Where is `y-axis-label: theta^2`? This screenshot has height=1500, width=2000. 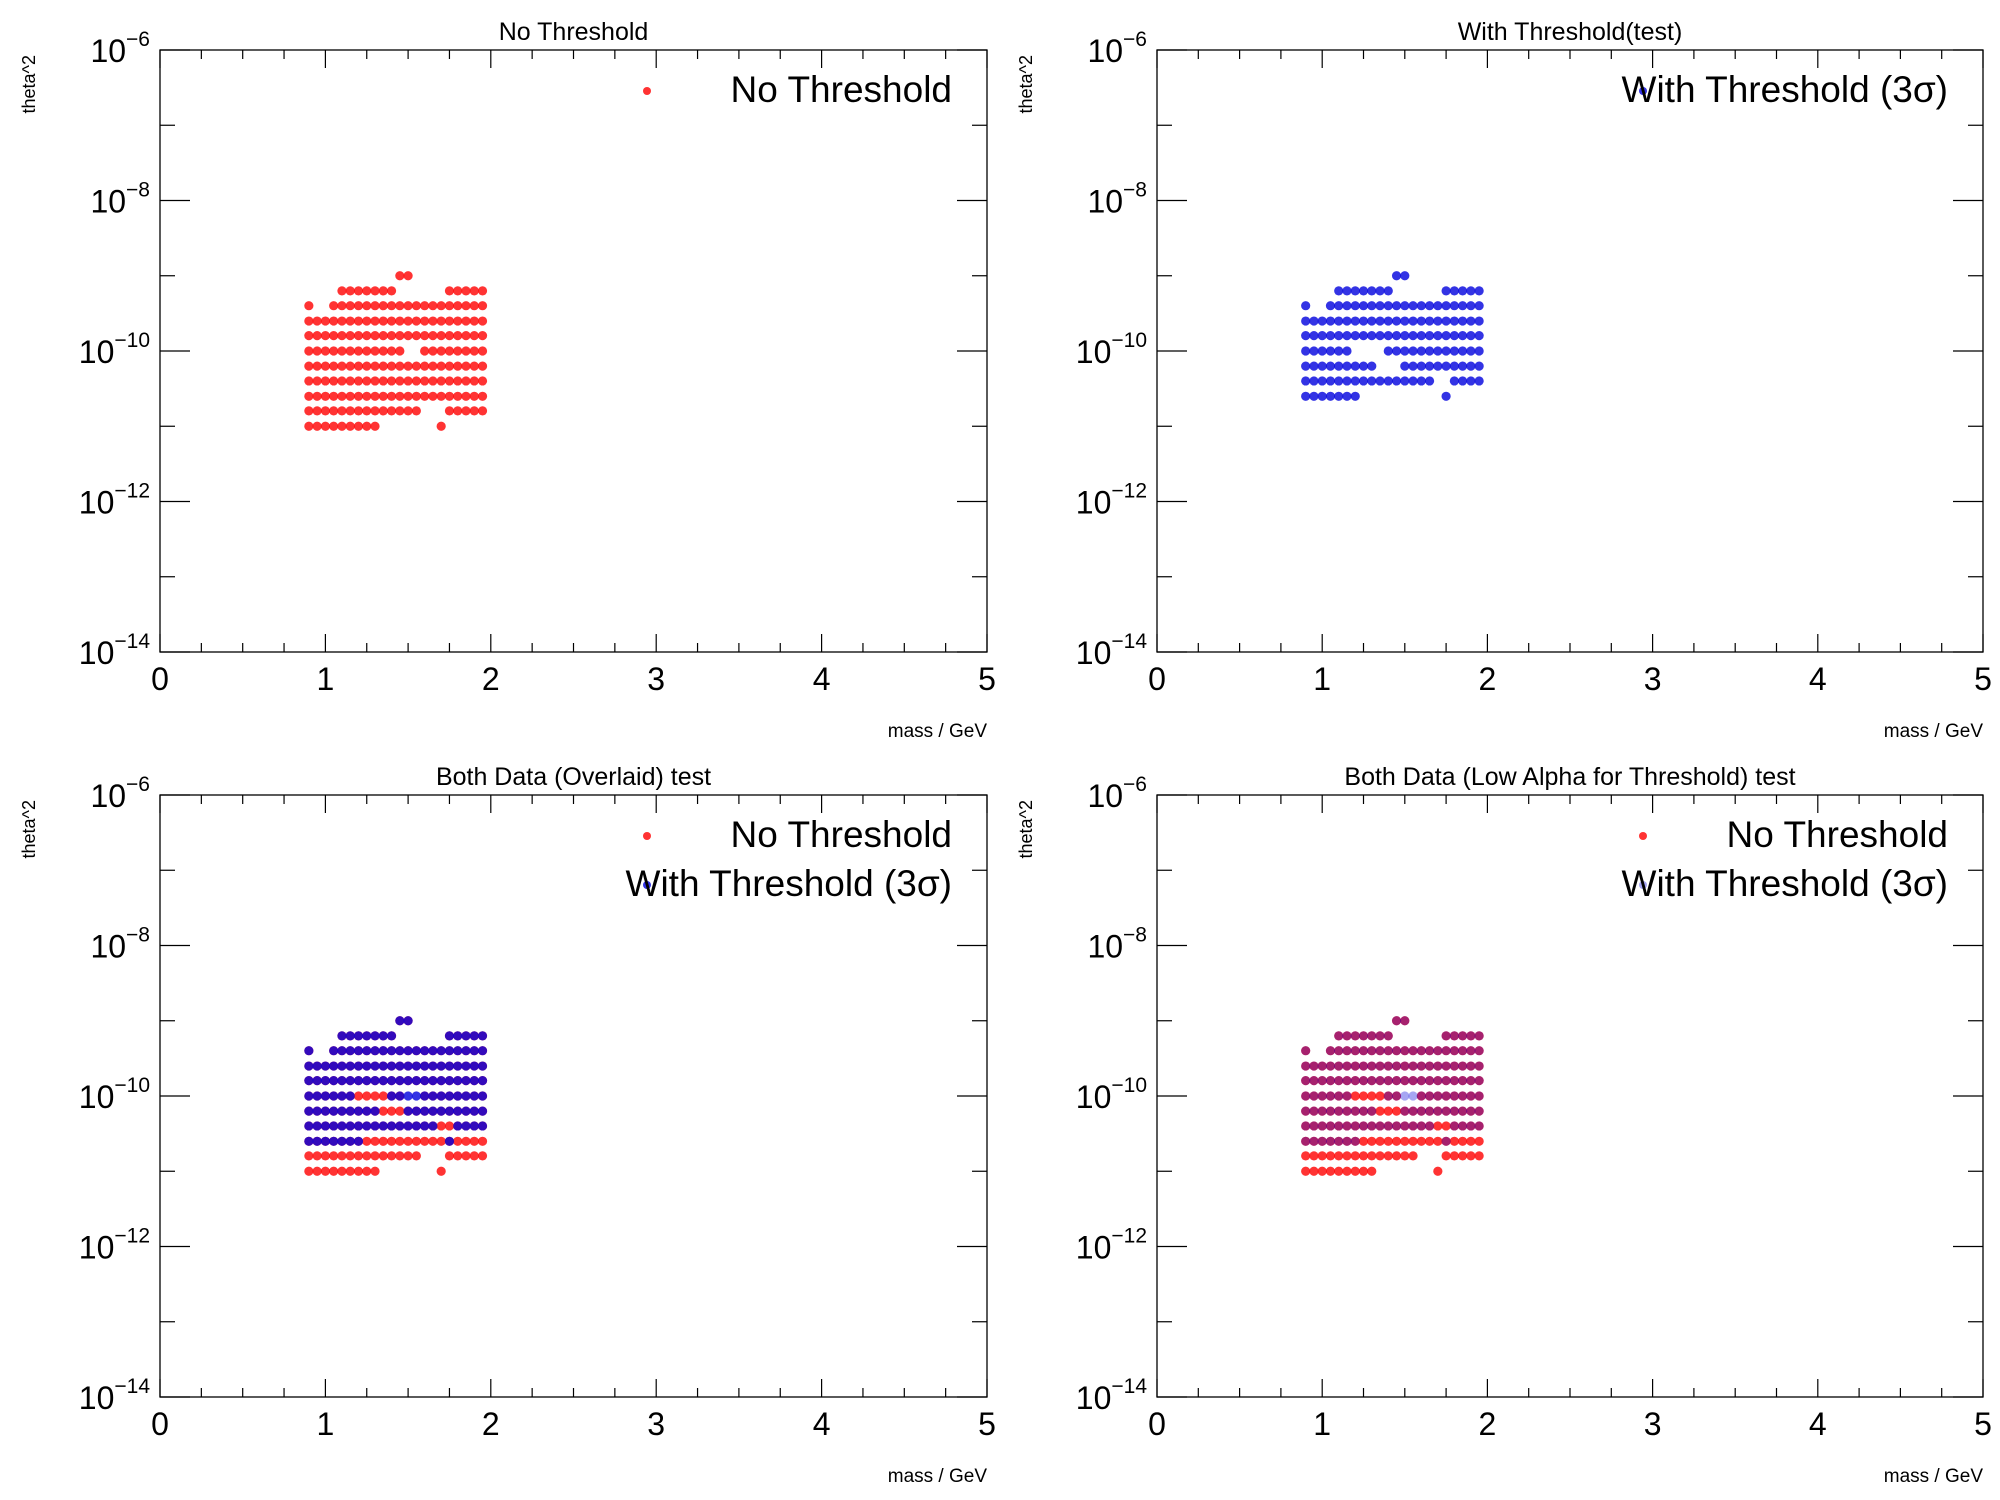 y-axis-label: theta^2 is located at coordinates (29, 84).